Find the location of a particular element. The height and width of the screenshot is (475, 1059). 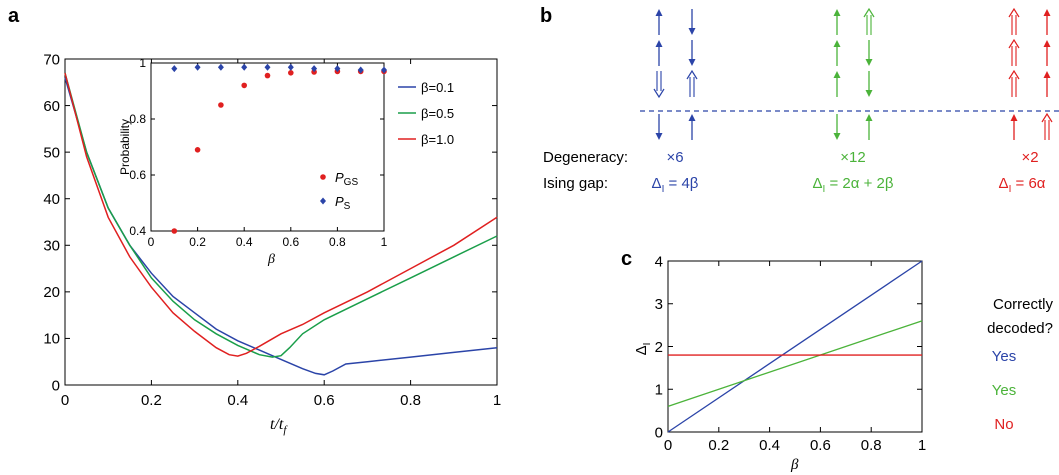

y-tick-label: 0.4 is located at coordinates (137, 231).